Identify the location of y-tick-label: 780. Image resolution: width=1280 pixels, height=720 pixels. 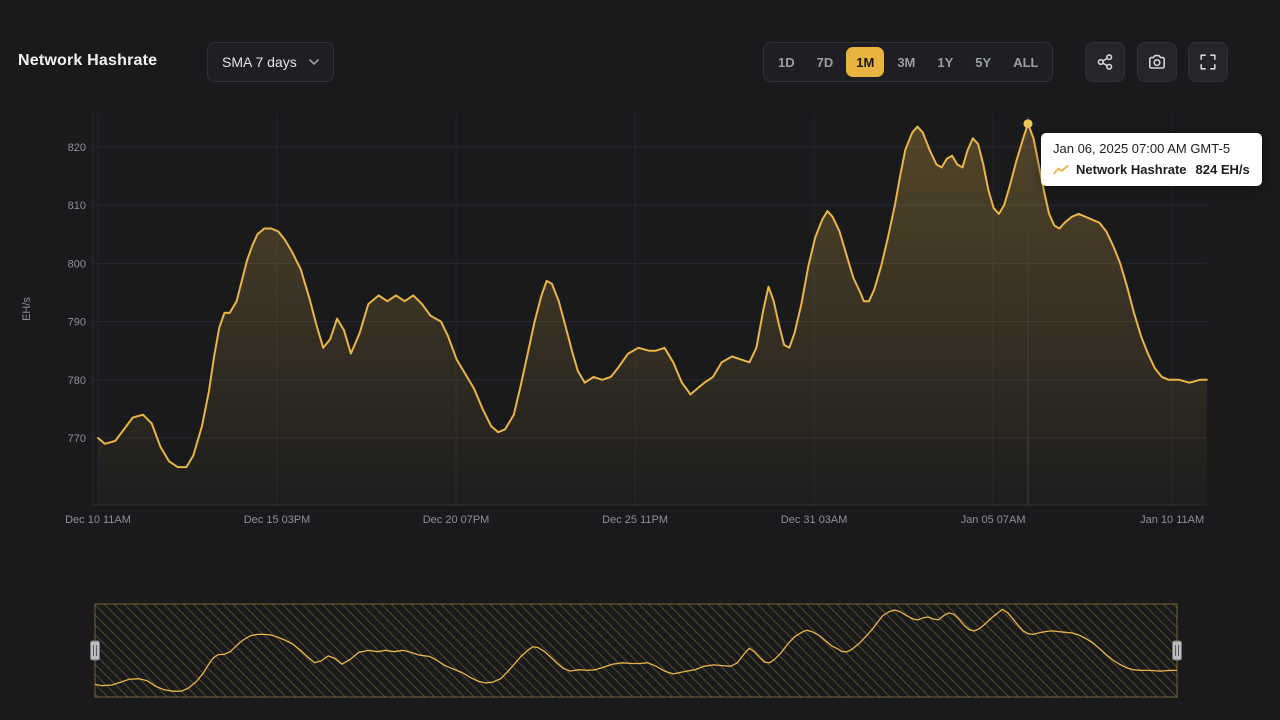
(77, 381).